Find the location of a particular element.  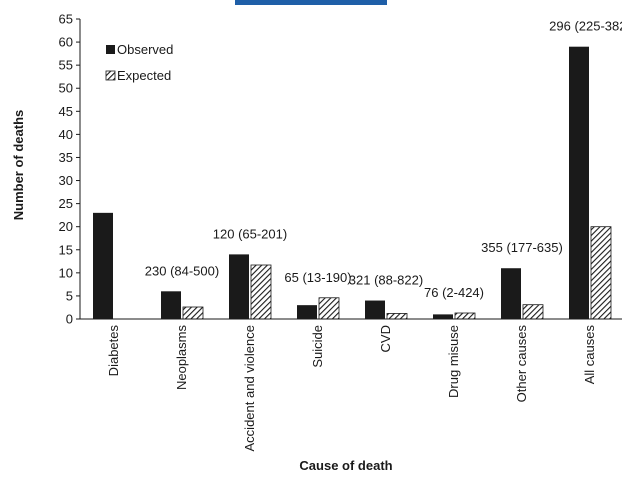

bar-annotation: 120 (65-201) is located at coordinates (250, 233).